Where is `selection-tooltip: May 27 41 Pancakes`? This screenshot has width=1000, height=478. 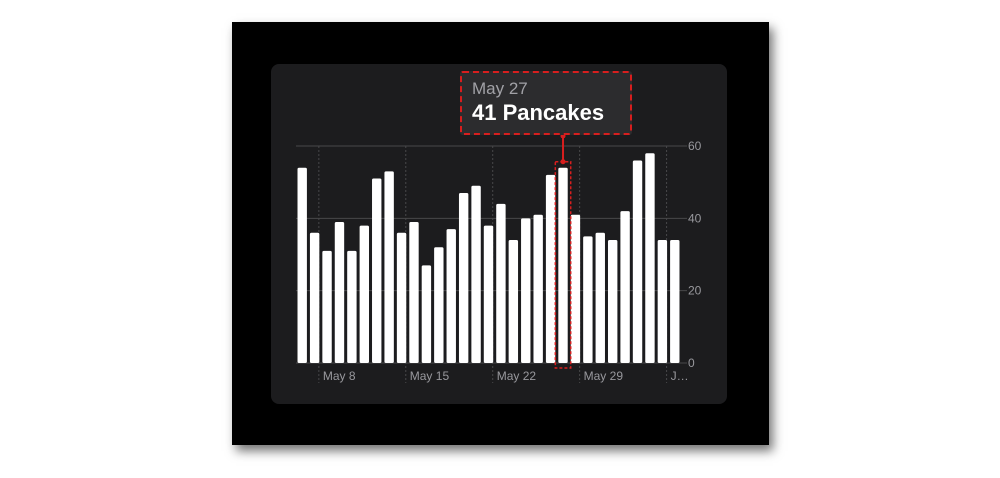 selection-tooltip: May 27 41 Pancakes is located at coordinates (546, 103).